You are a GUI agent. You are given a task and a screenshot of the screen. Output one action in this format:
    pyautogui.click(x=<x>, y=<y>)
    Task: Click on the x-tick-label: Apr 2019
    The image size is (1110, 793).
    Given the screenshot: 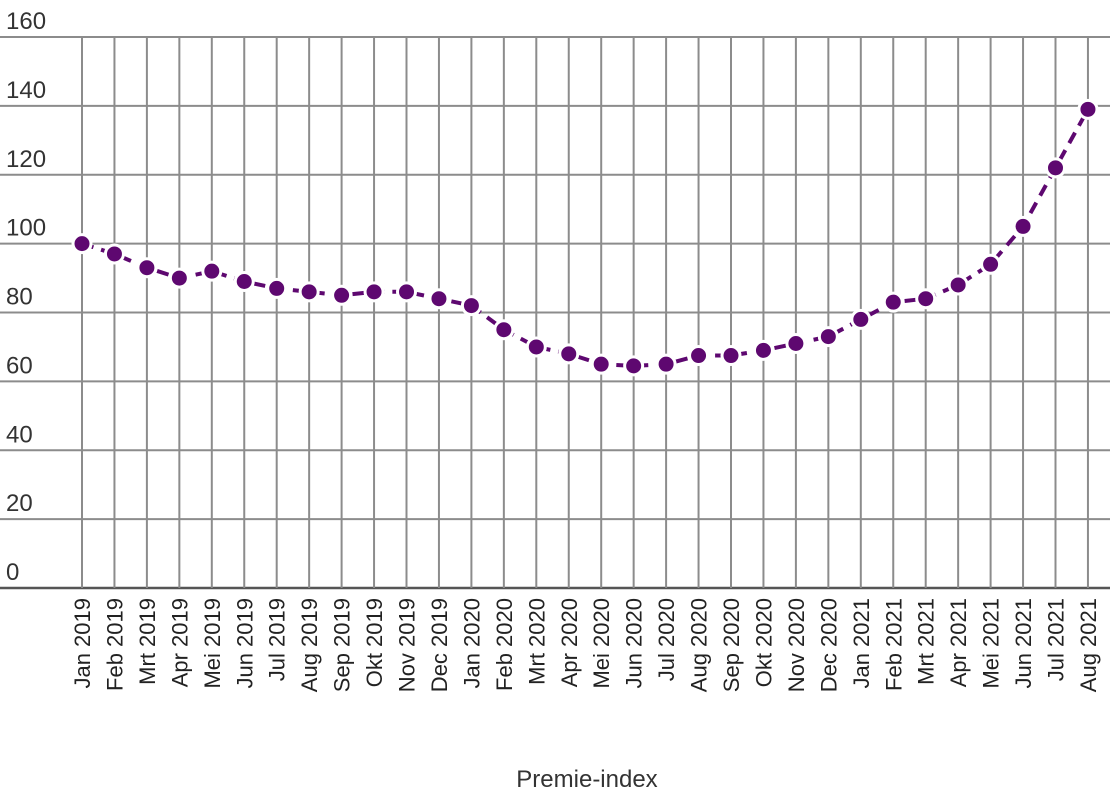 What is the action you would take?
    pyautogui.click(x=179, y=642)
    